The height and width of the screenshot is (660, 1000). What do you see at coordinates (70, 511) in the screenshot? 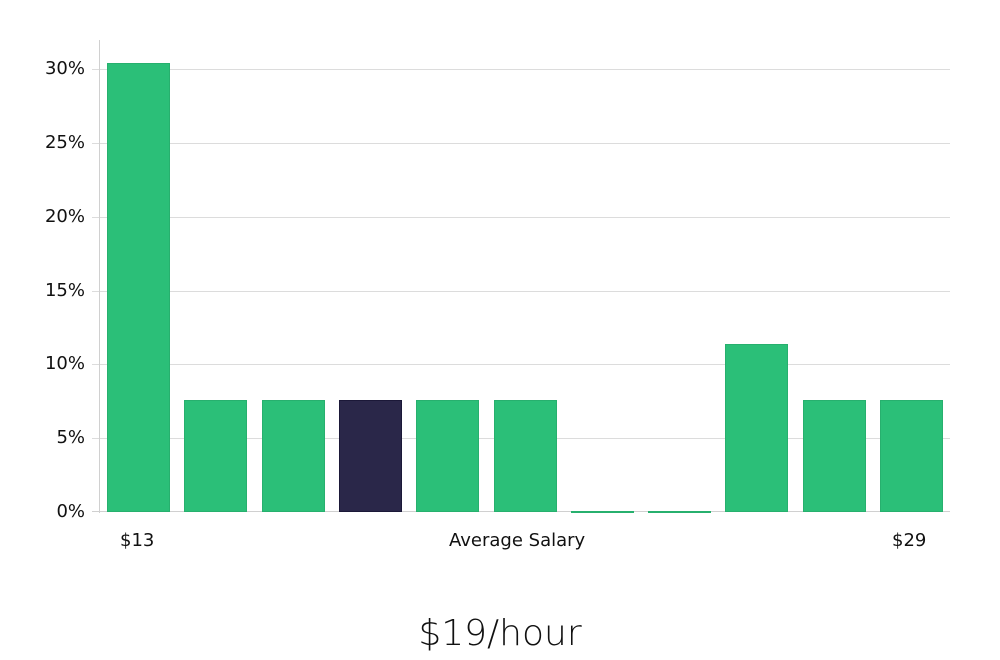
I see `y-tick-label: 0%` at bounding box center [70, 511].